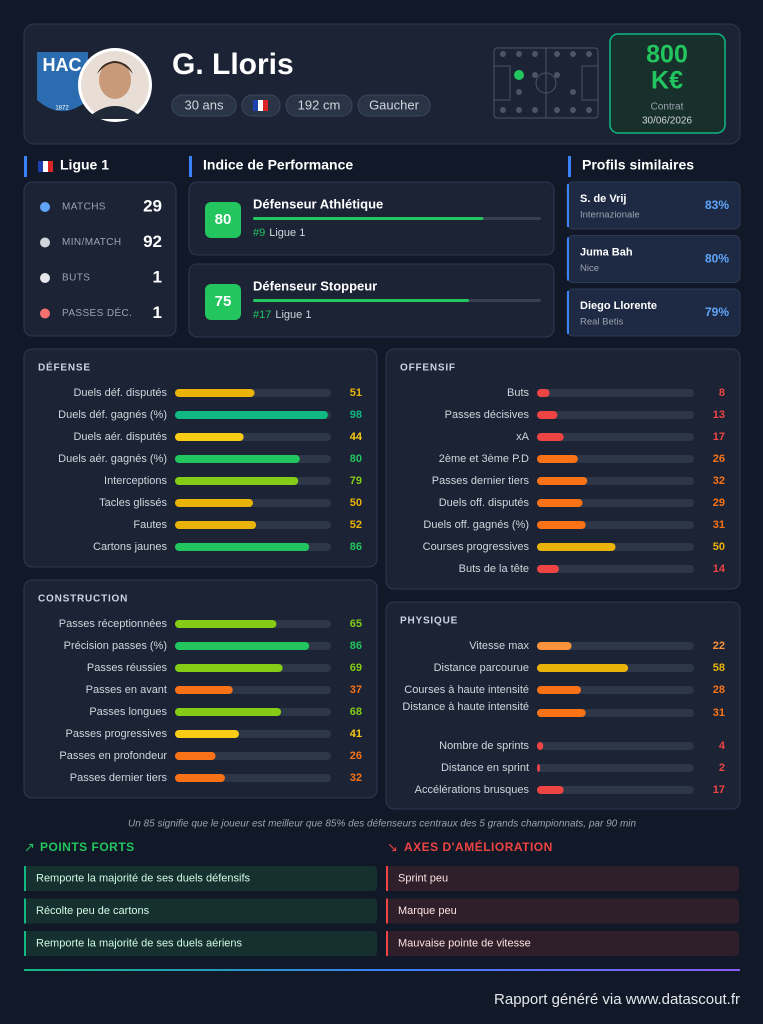 The width and height of the screenshot is (763, 1024). Describe the element at coordinates (62, 109) in the screenshot. I see `logo-year: 1872` at that location.